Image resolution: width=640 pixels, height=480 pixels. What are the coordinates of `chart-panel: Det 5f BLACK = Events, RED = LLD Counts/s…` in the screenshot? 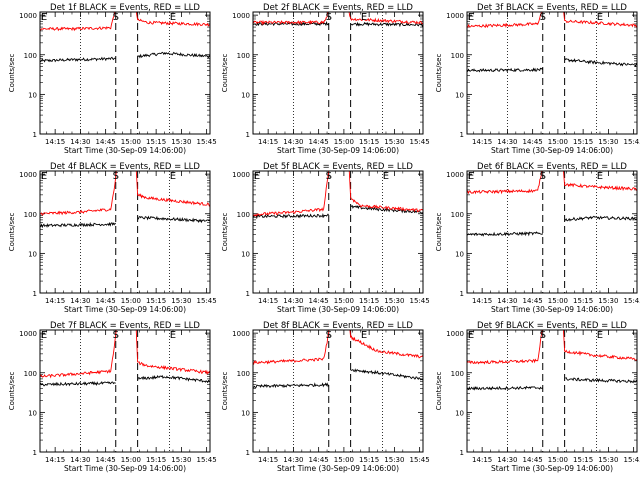 It's located at (325, 238).